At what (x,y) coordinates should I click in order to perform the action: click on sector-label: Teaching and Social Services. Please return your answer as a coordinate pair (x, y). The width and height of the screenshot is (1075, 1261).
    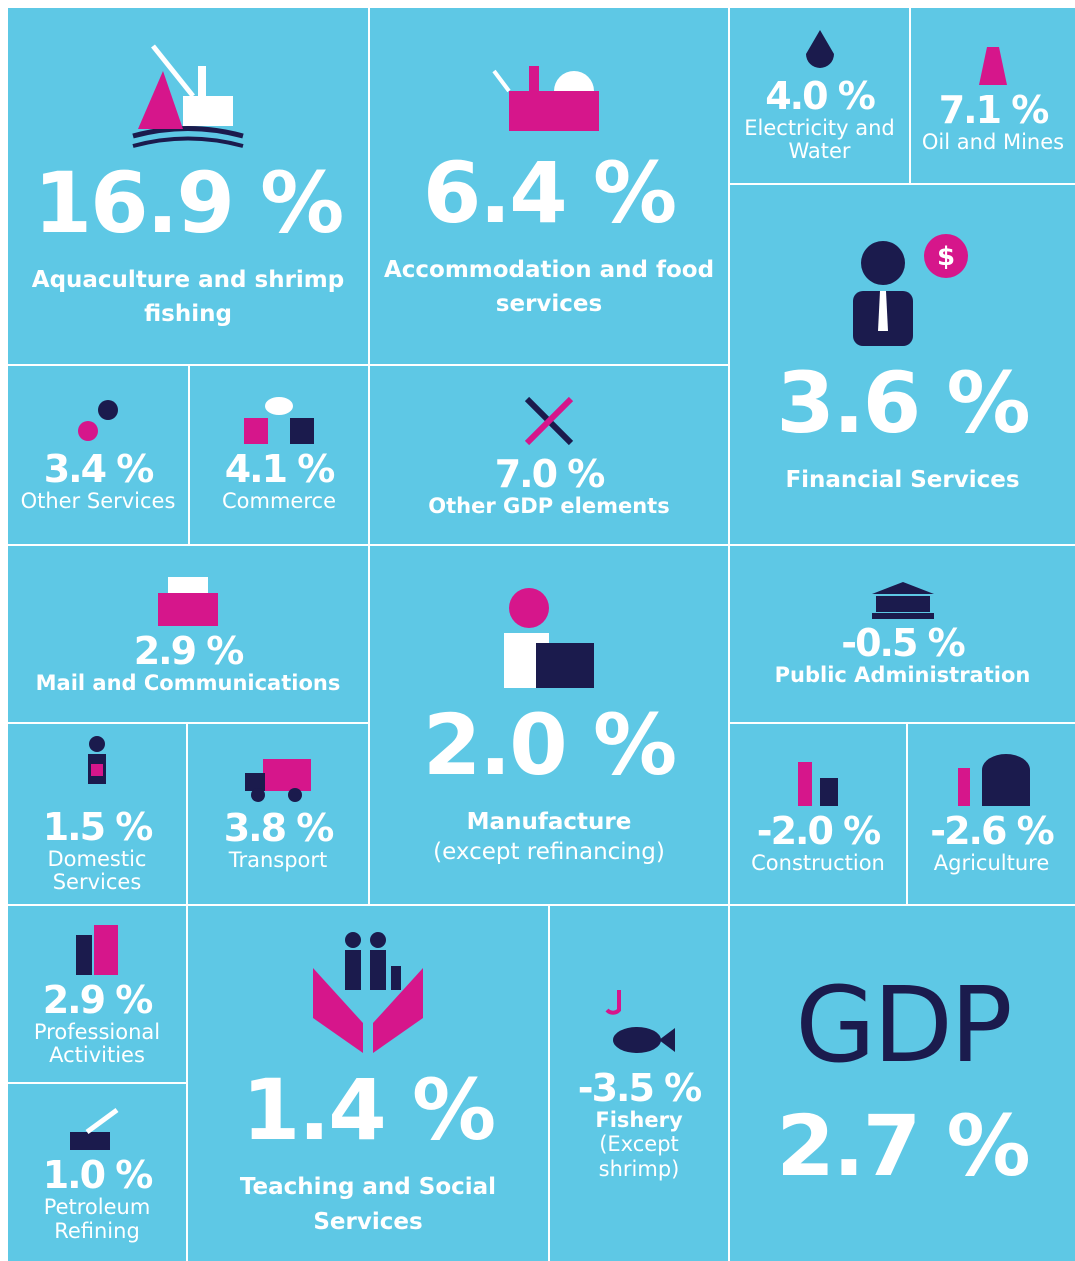
    Looking at the image, I should click on (368, 1204).